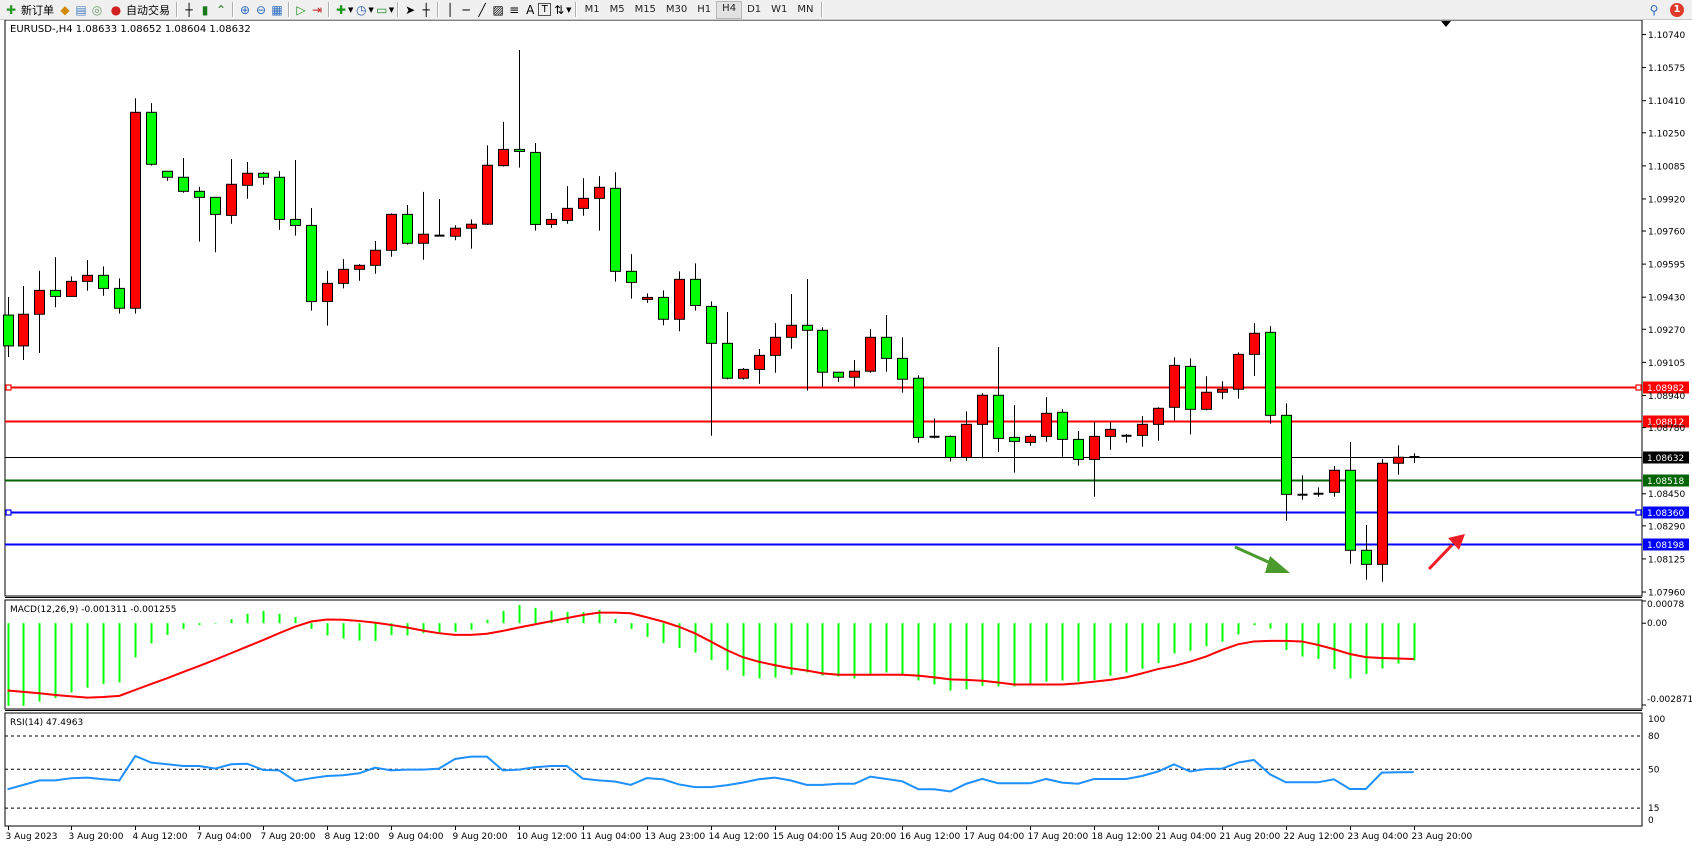  Describe the element at coordinates (1666, 364) in the screenshot. I see `price-tick-label: 1.09105` at that location.